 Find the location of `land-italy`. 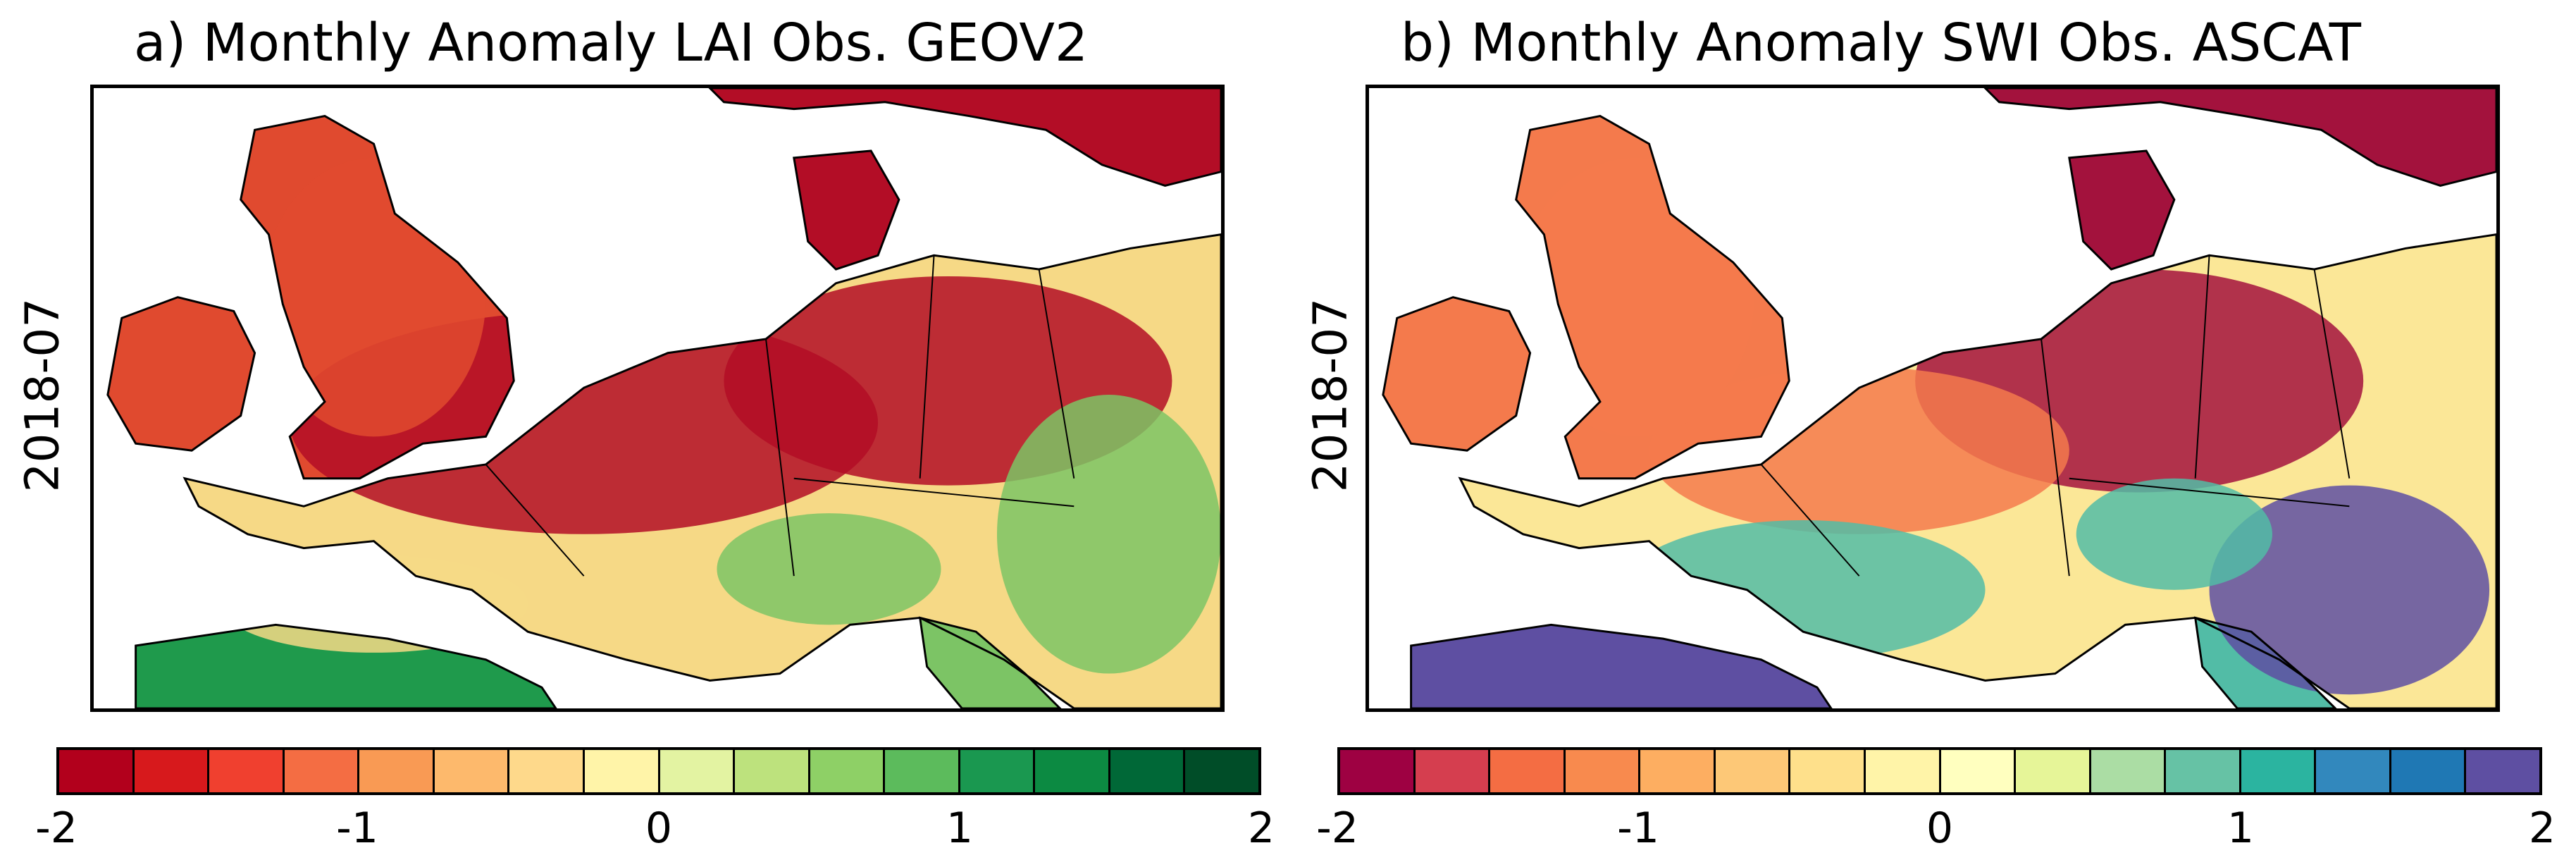

land-italy is located at coordinates (989, 662).